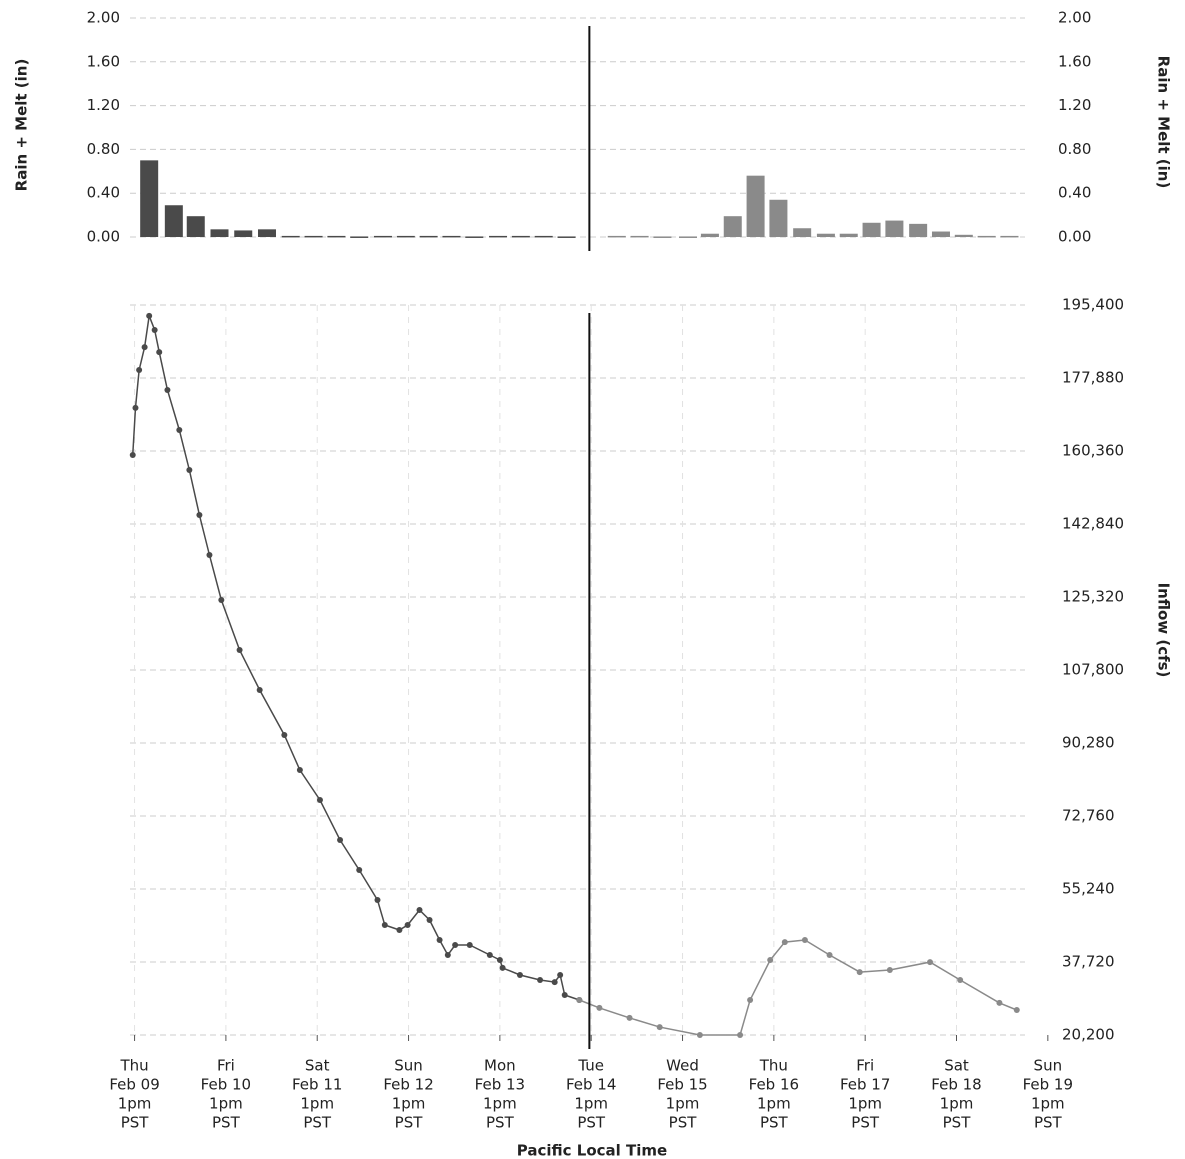  Describe the element at coordinates (1093, 378) in the screenshot. I see `y2-tick-label: 177,880` at that location.